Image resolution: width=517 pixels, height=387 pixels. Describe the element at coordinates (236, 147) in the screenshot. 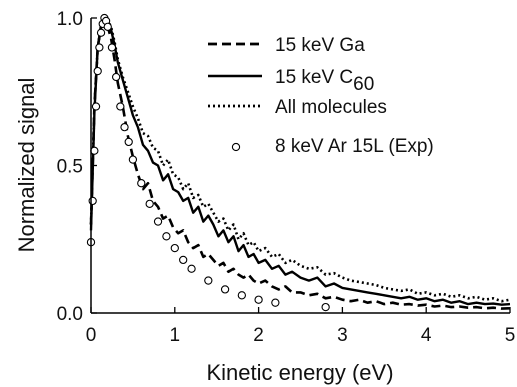

I see `legend-marker` at that location.